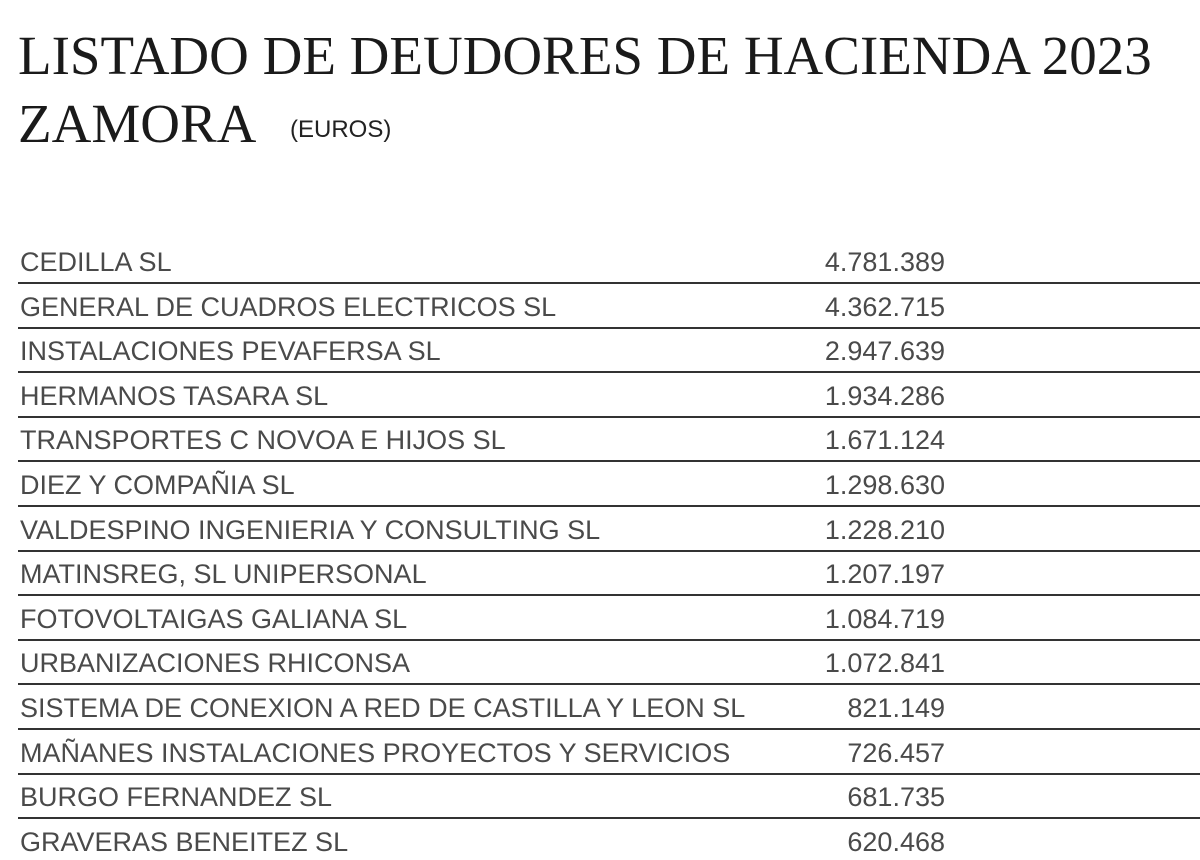  I want to click on debt-amount: 1.228.210, so click(884, 529).